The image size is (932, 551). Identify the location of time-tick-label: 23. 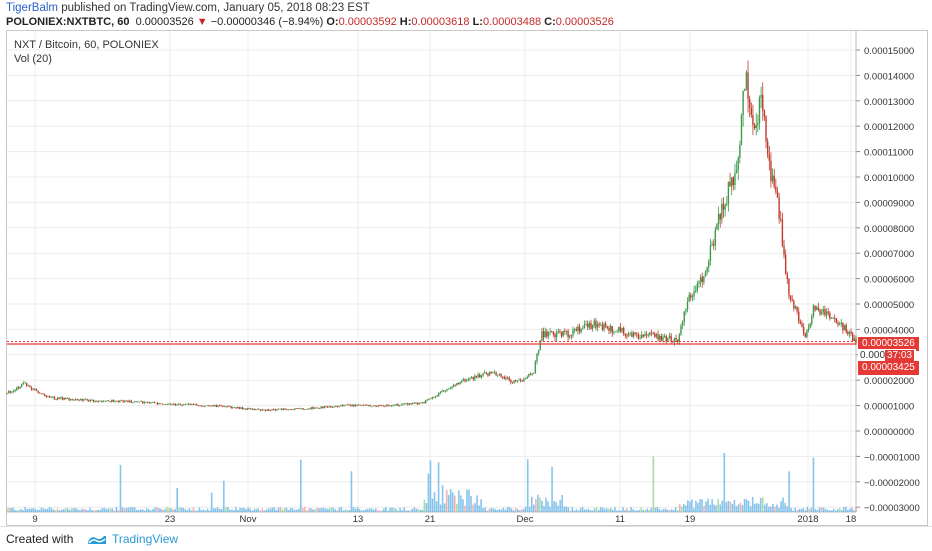
(170, 519).